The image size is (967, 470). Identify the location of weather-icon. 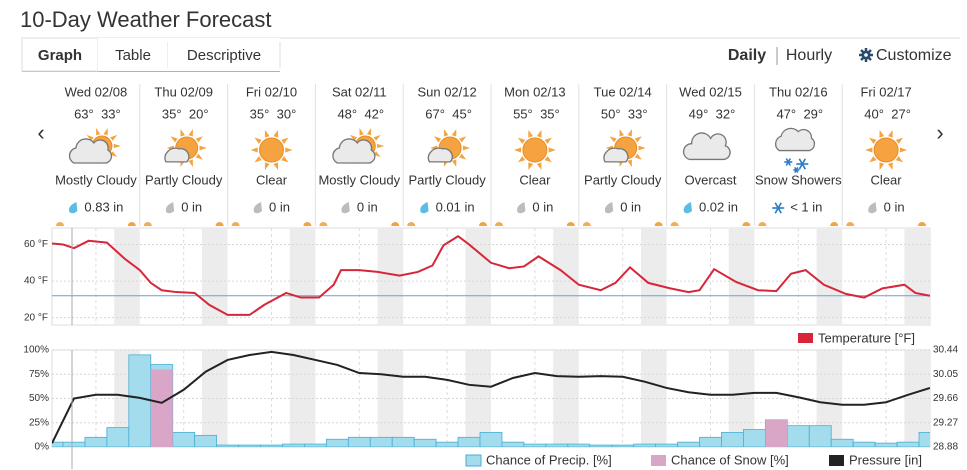
(886, 150).